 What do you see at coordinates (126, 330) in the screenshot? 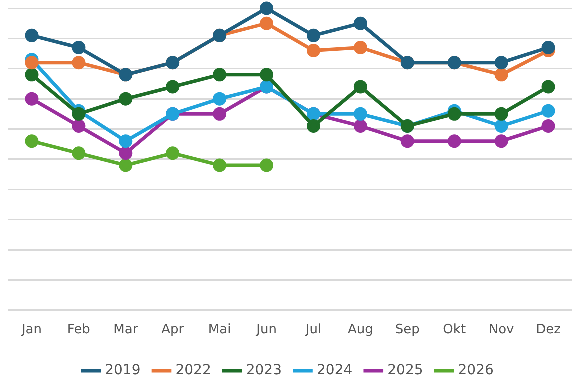
I see `x-tick-label: Mar` at bounding box center [126, 330].